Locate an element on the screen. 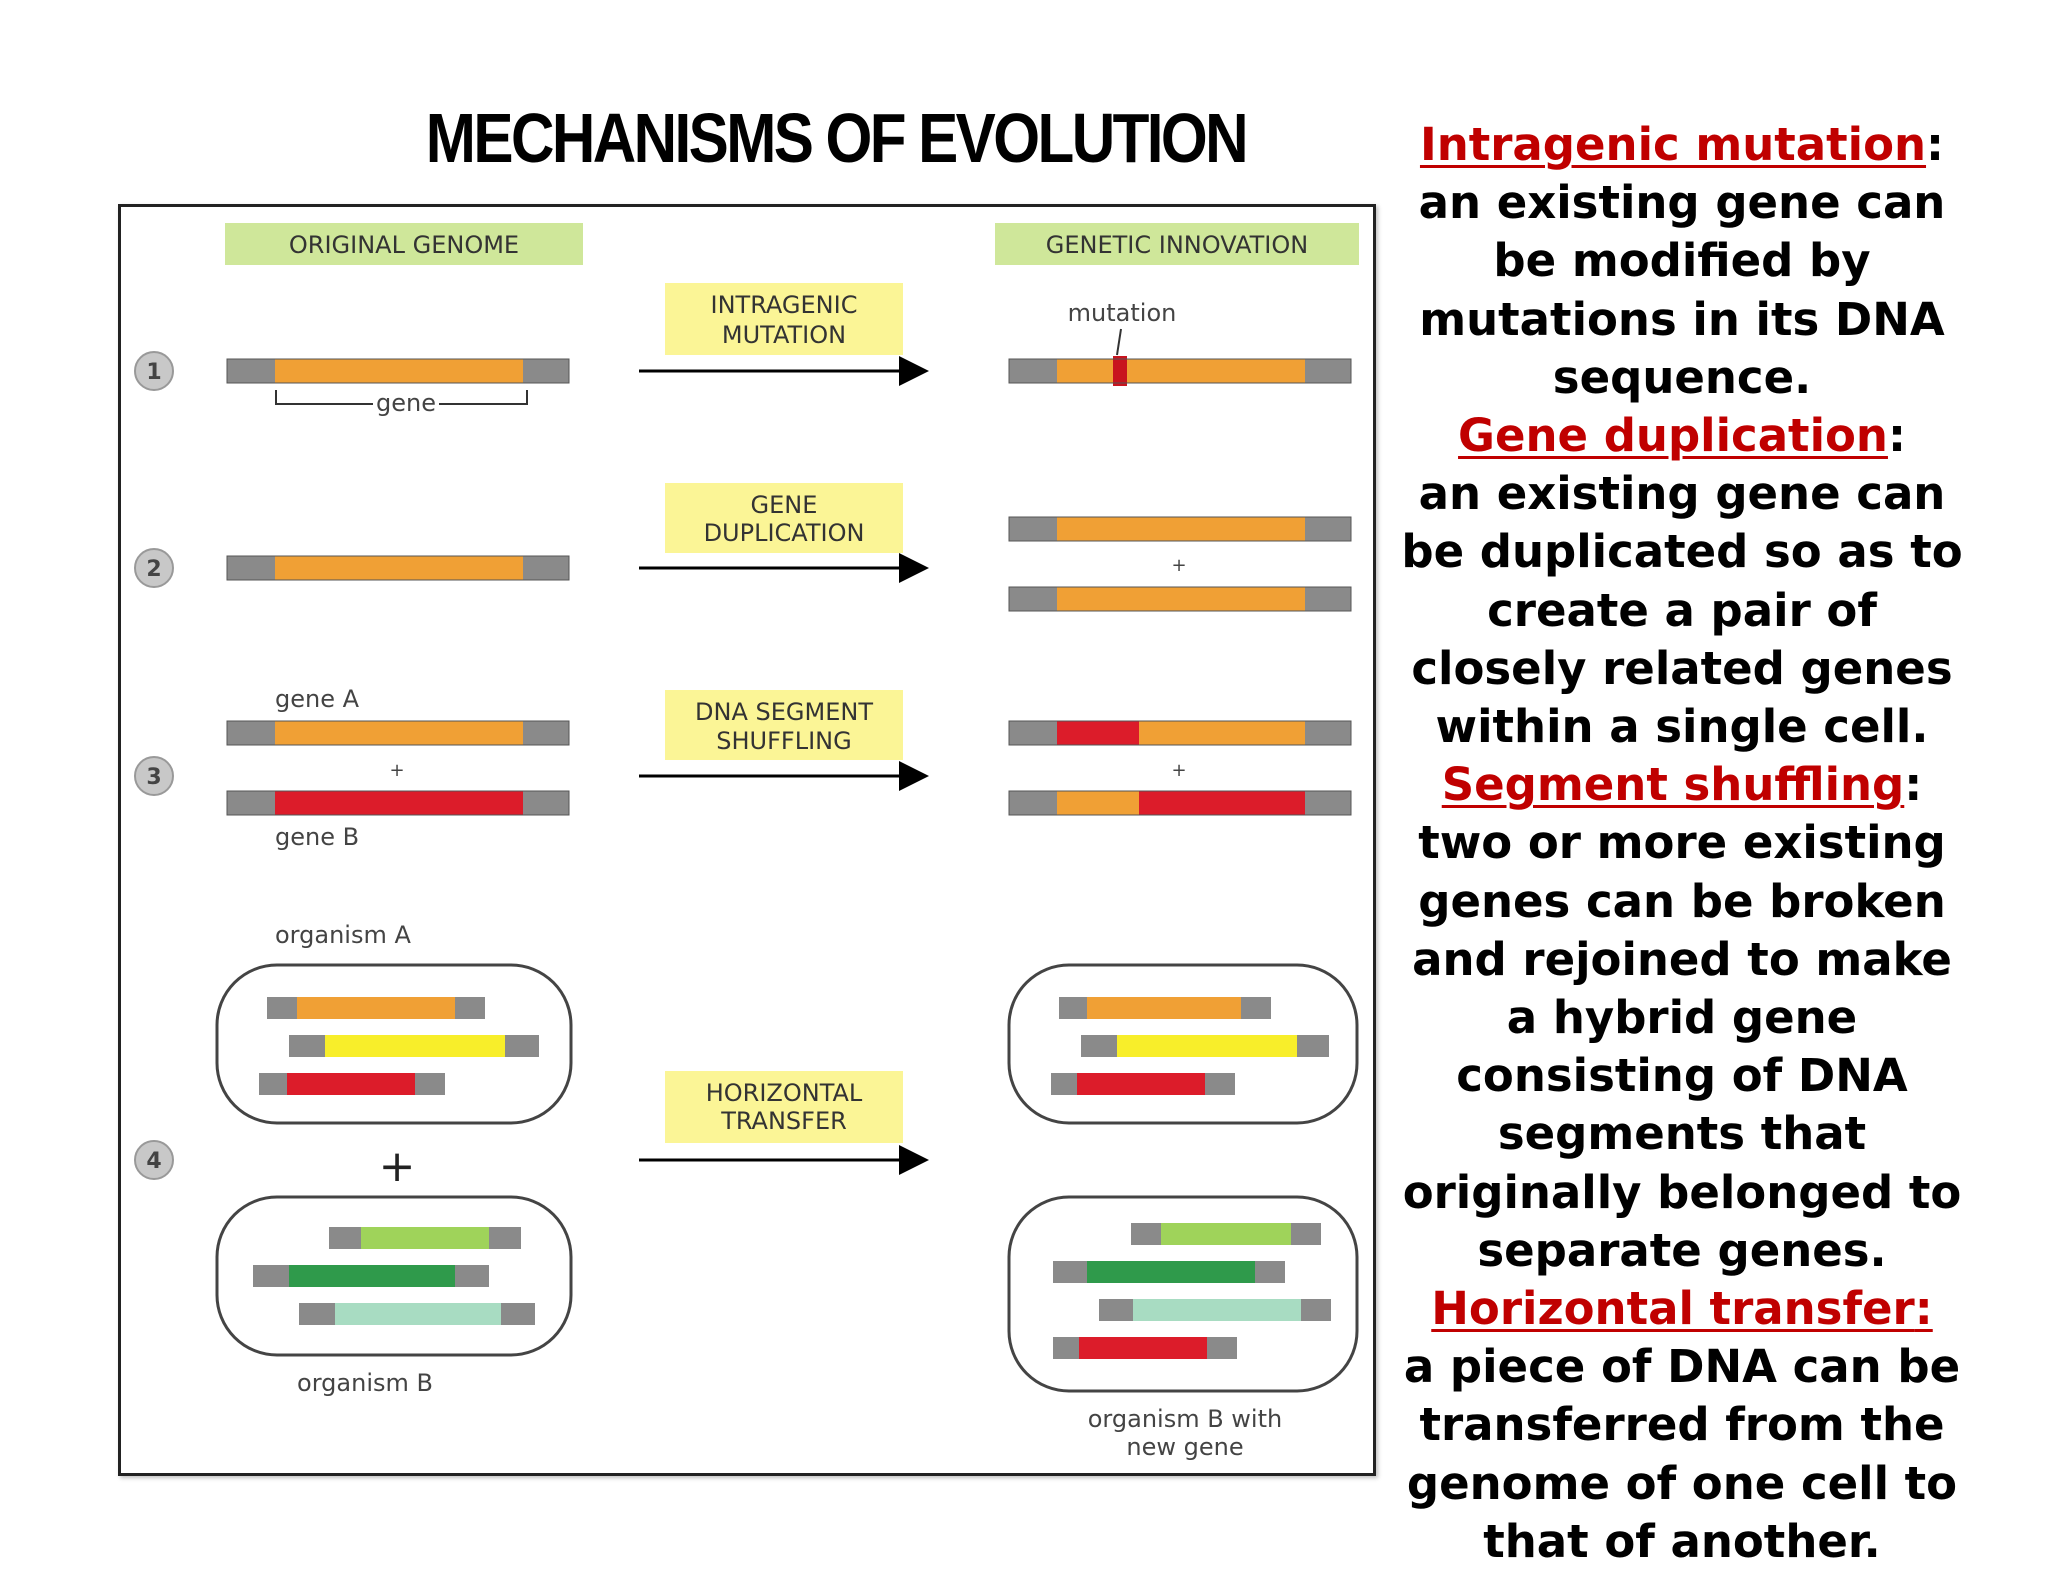  organism-b-new-label-line-1: organism B with is located at coordinates (1185, 1419).